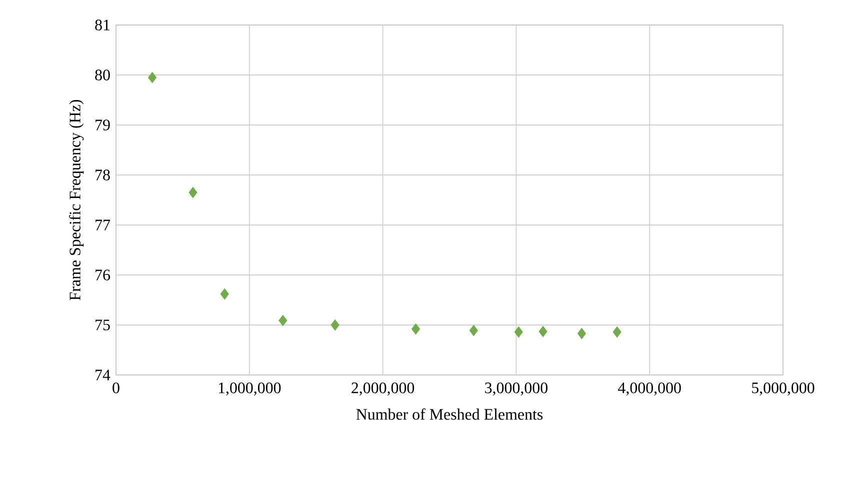  I want to click on y-tick-label: 81, so click(102, 25).